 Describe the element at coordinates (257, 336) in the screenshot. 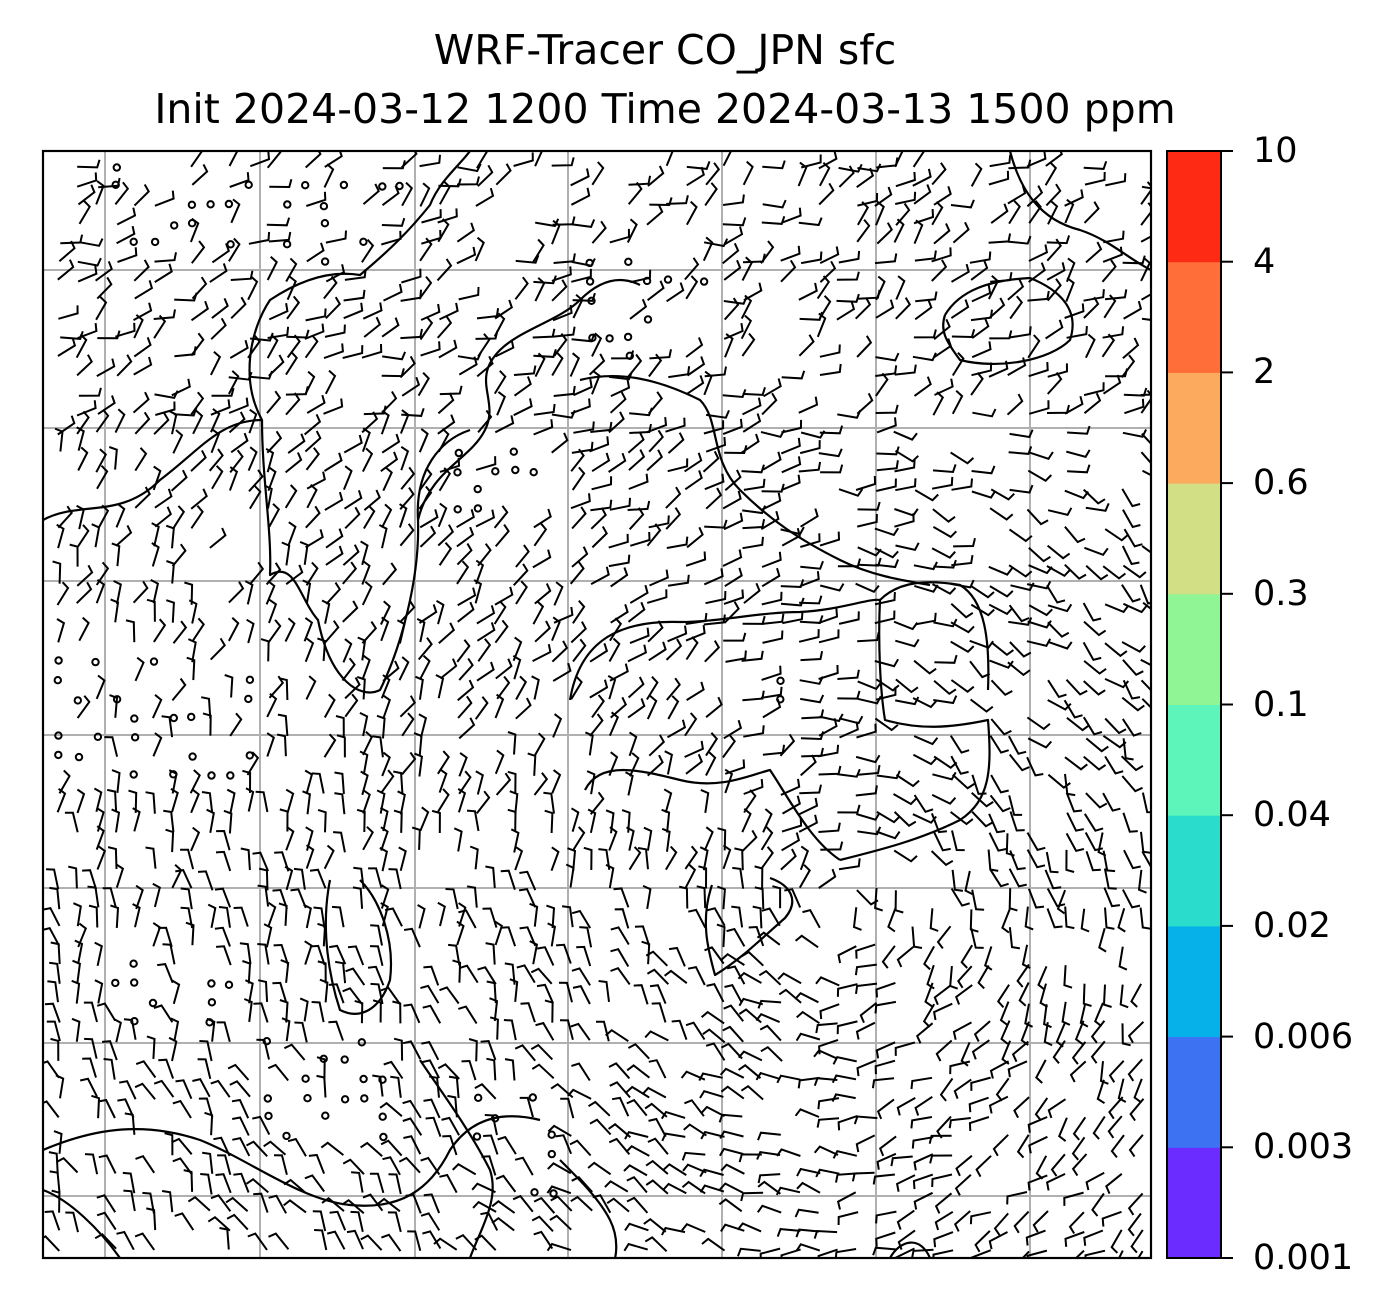

I see `coastline-north-china` at that location.